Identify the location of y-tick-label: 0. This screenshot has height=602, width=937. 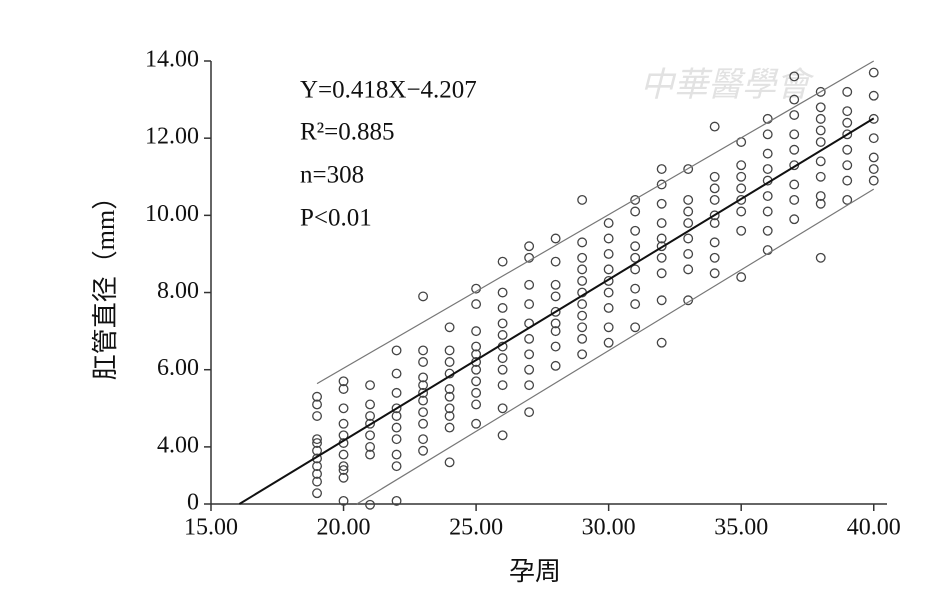
(193, 503).